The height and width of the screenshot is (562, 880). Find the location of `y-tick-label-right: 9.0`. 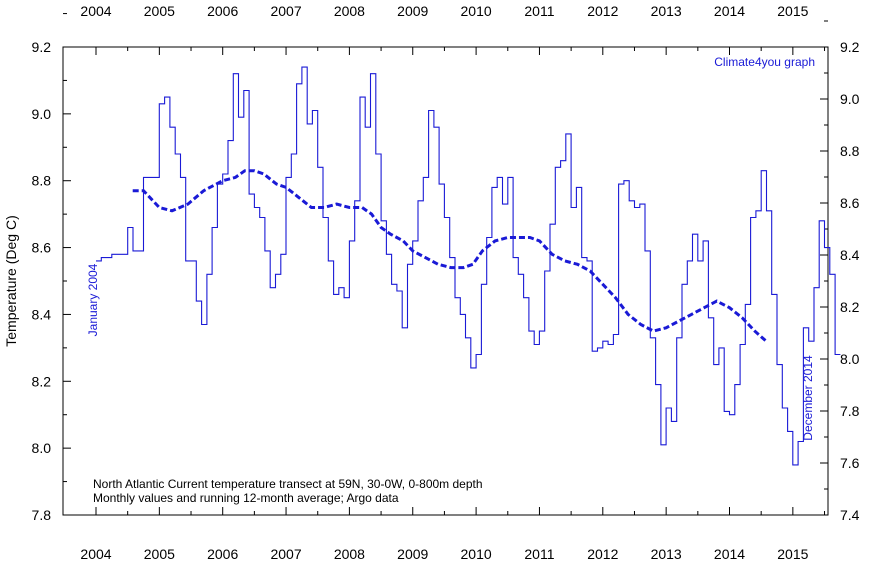

y-tick-label-right: 9.0 is located at coordinates (850, 99).